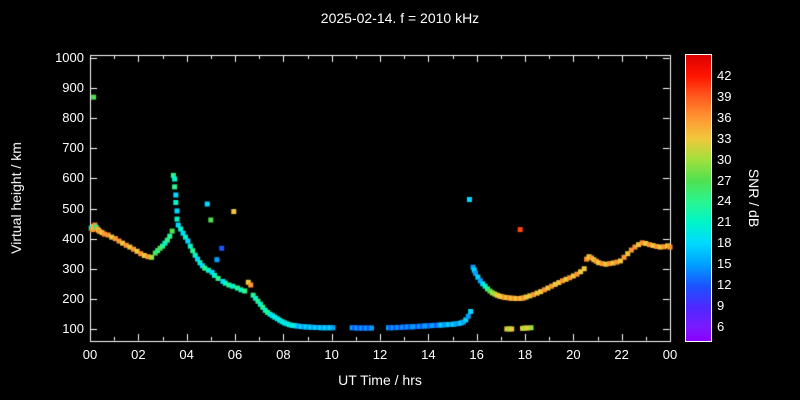  Describe the element at coordinates (525, 354) in the screenshot. I see `x-tick-label: 18` at that location.